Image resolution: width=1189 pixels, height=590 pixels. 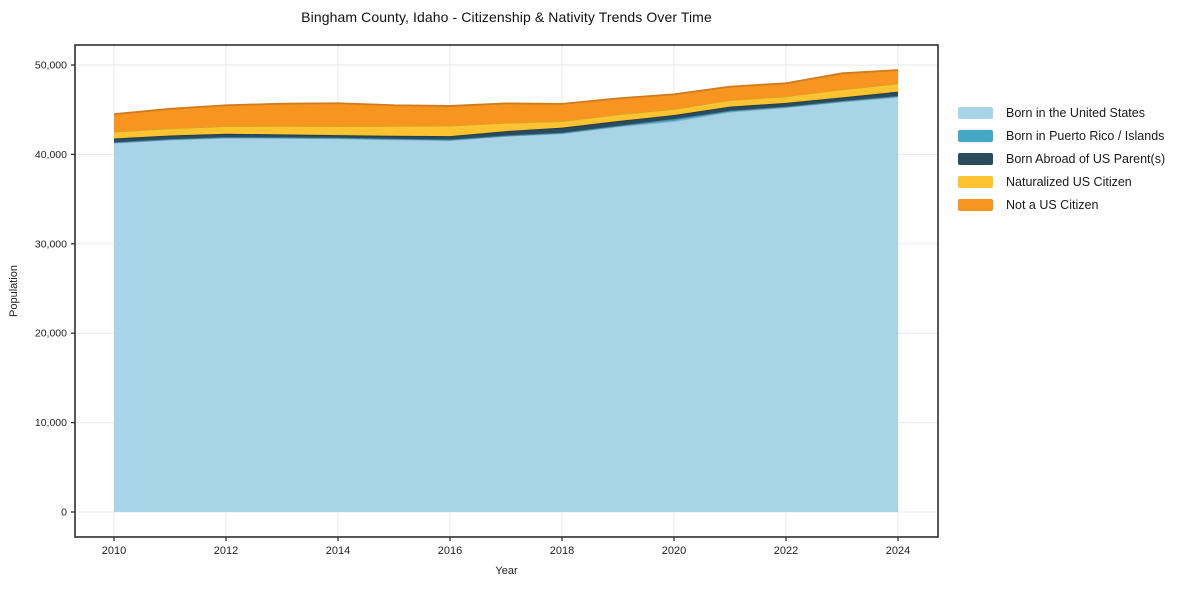 I want to click on y-tick-label: 10,000, so click(x=51, y=423).